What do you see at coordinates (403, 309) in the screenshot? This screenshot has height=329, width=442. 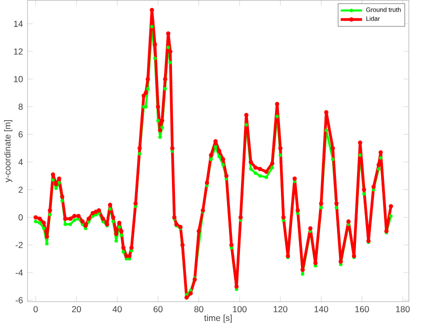 I see `x-tick-label: 180` at bounding box center [403, 309].